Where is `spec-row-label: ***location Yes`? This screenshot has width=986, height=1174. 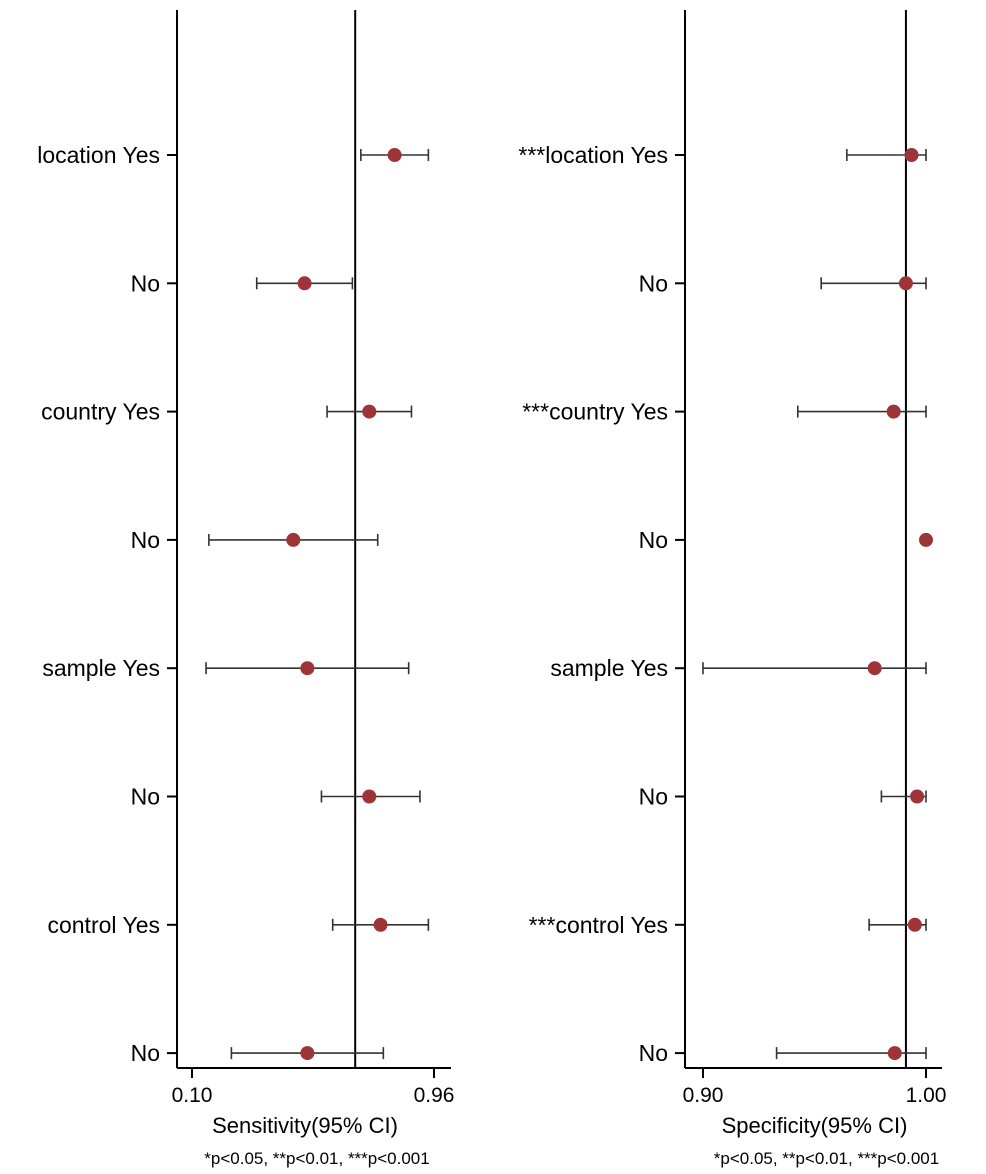
spec-row-label: ***location Yes is located at coordinates (593, 155).